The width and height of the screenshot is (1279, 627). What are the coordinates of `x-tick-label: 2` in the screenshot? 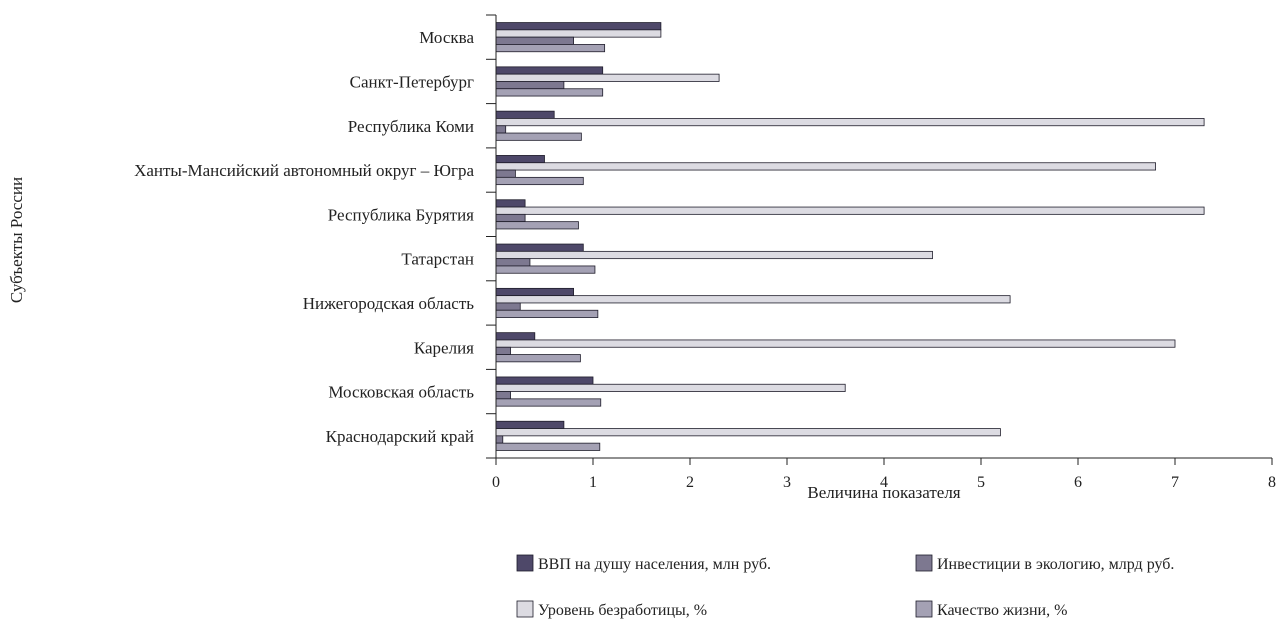 It's located at (690, 482).